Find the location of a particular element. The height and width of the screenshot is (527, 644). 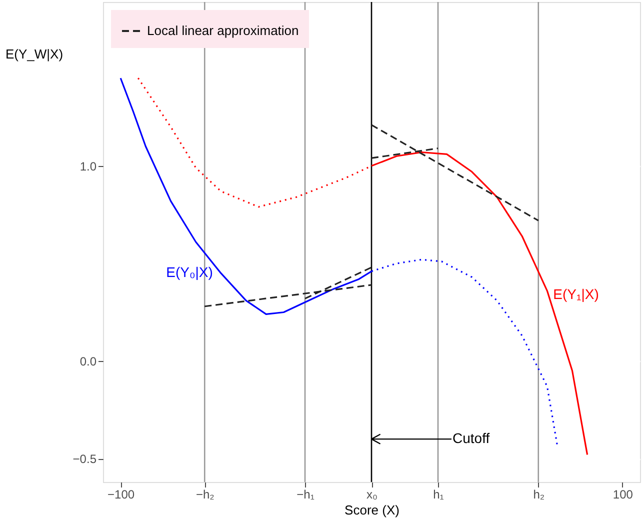

x-tick-label: −h₁ is located at coordinates (305, 495).